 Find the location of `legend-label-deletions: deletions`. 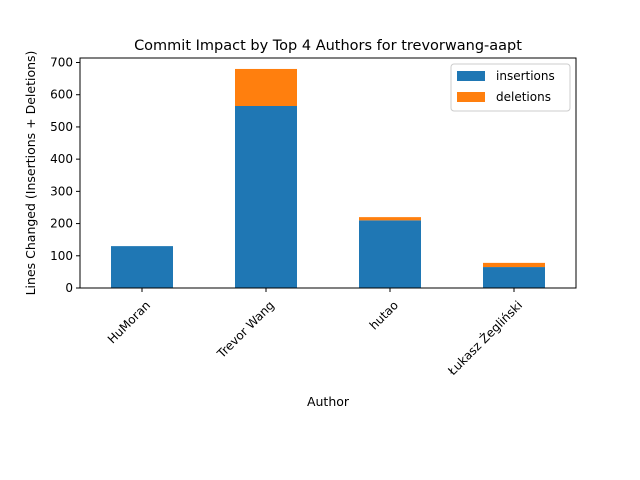

legend-label-deletions: deletions is located at coordinates (523, 97).